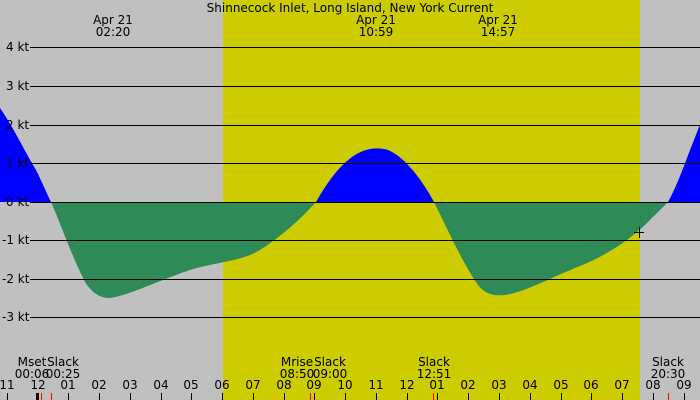 This screenshot has height=400, width=700. Describe the element at coordinates (17, 202) in the screenshot. I see `y-tick-label: 0 kt` at that location.